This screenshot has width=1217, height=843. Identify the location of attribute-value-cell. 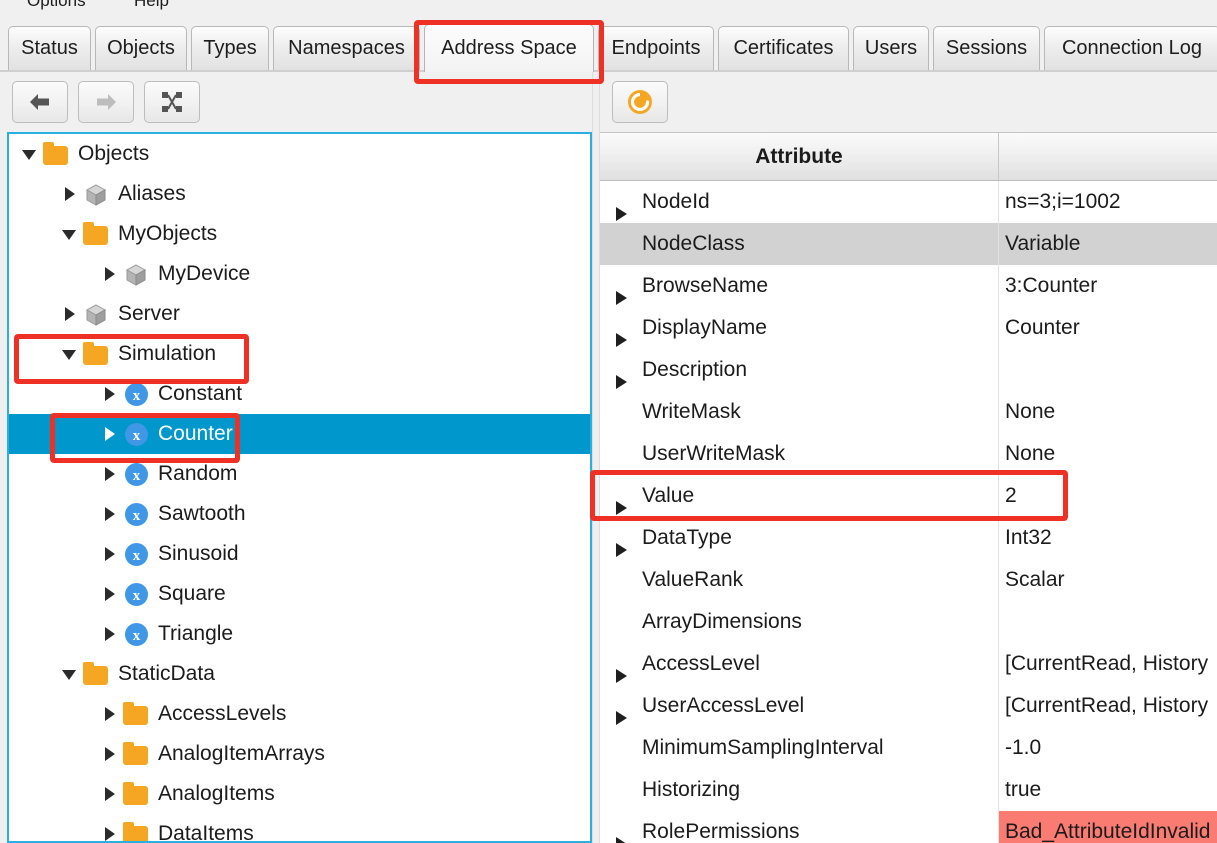
(1108, 370).